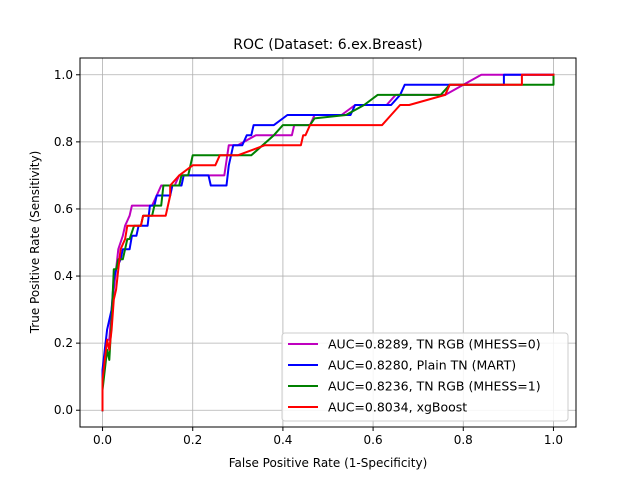 Image resolution: width=640 pixels, height=484 pixels. I want to click on x-tick-label: 0.8, so click(463, 440).